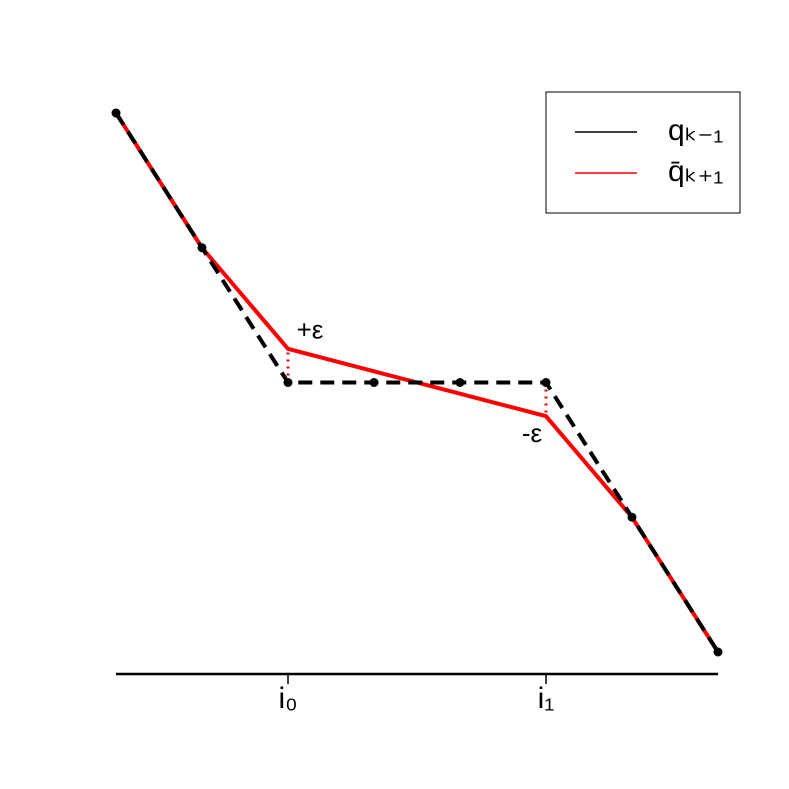  I want to click on legend-label: q̄ₖ₊₁, so click(695, 171).